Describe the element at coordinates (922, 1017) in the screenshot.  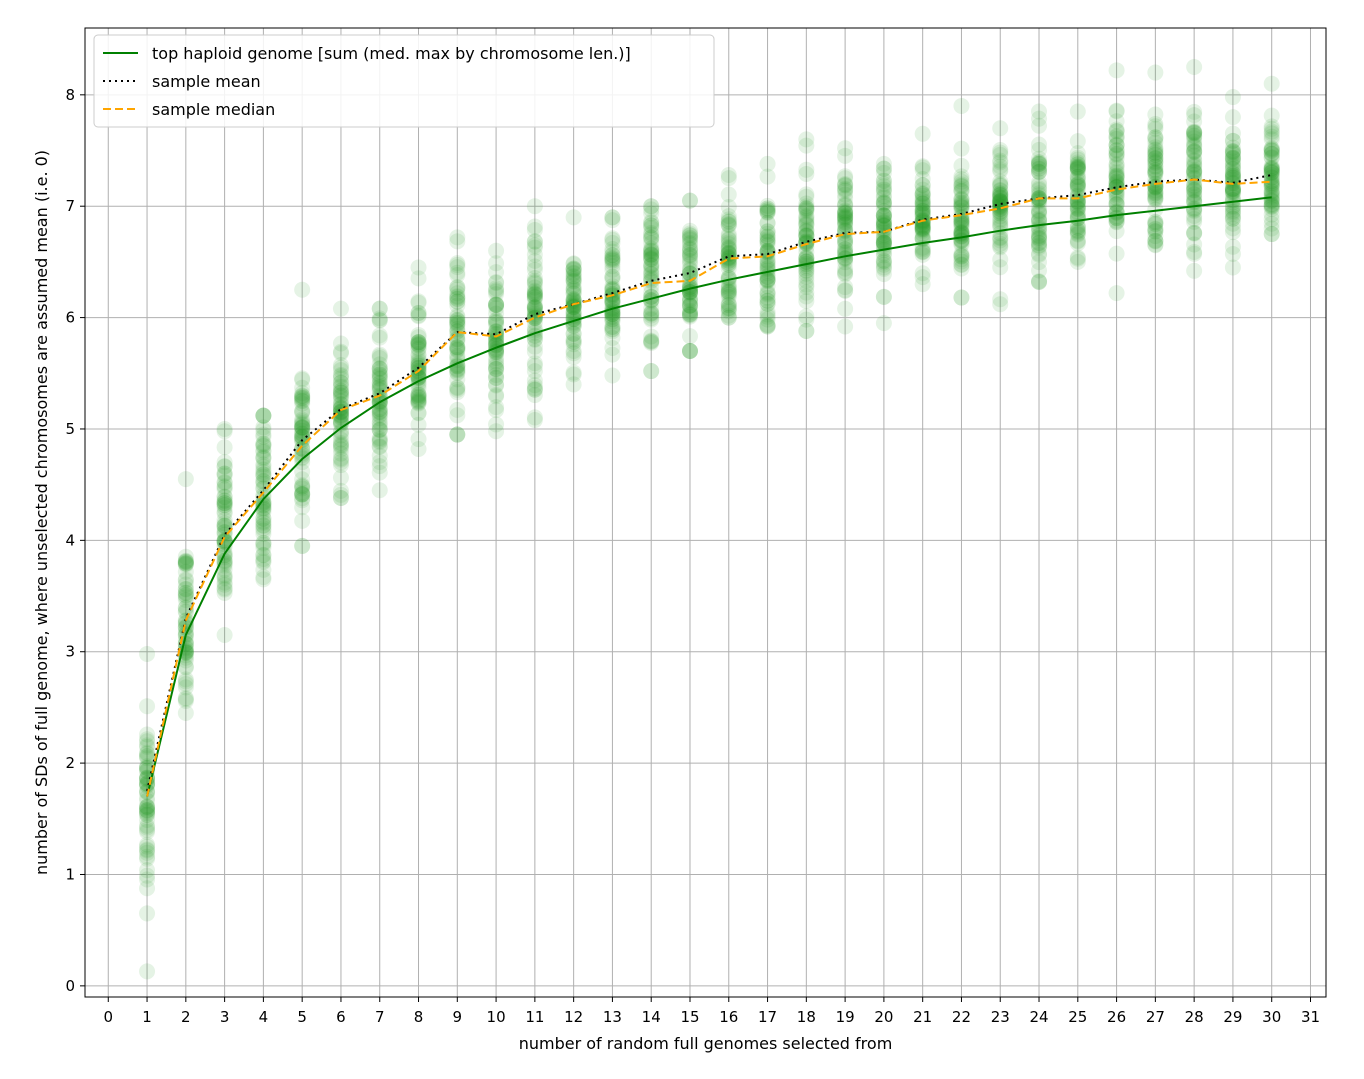
I see `x-tick-label: 21` at that location.